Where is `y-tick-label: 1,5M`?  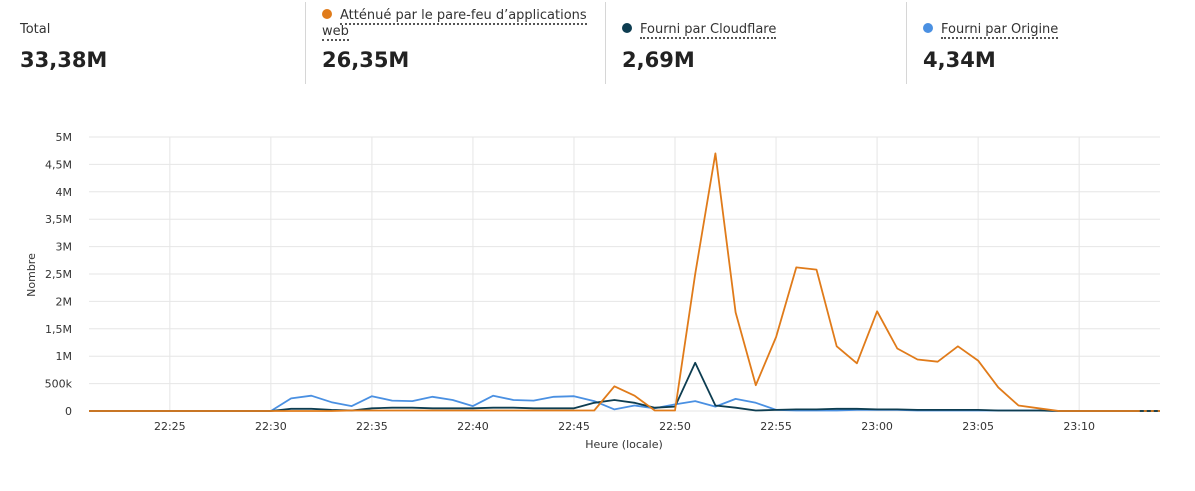 y-tick-label: 1,5M is located at coordinates (58, 329).